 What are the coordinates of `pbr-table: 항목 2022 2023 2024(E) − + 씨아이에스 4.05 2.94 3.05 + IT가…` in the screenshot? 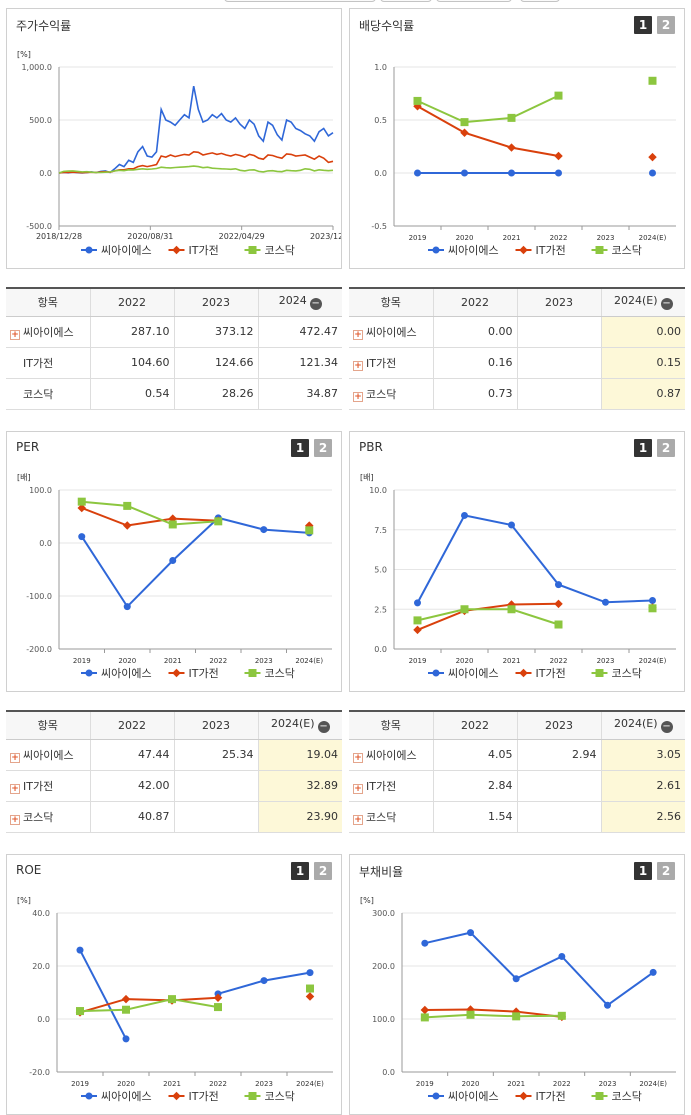 It's located at (517, 771).